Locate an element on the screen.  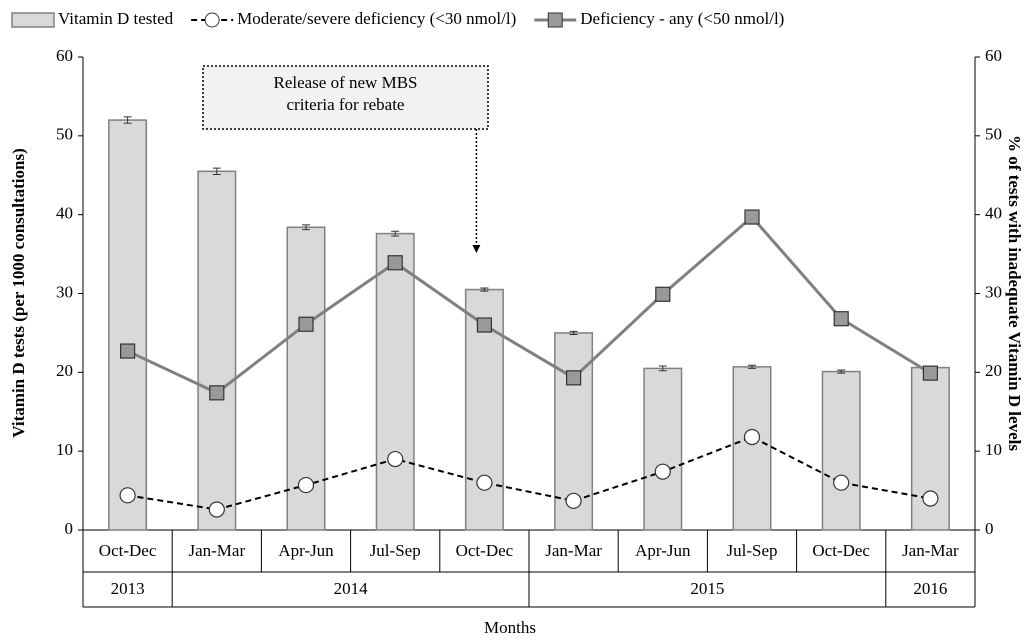
y-axis-label: Vitamin D tests (per 1000 consultations) is located at coordinates (18, 292).